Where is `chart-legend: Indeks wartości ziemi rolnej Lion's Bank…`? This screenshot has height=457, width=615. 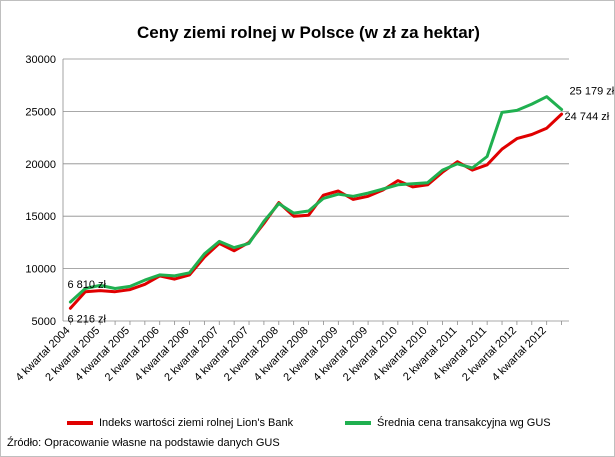
chart-legend: Indeks wartości ziemi rolnej Lion's Bank… is located at coordinates (337, 426).